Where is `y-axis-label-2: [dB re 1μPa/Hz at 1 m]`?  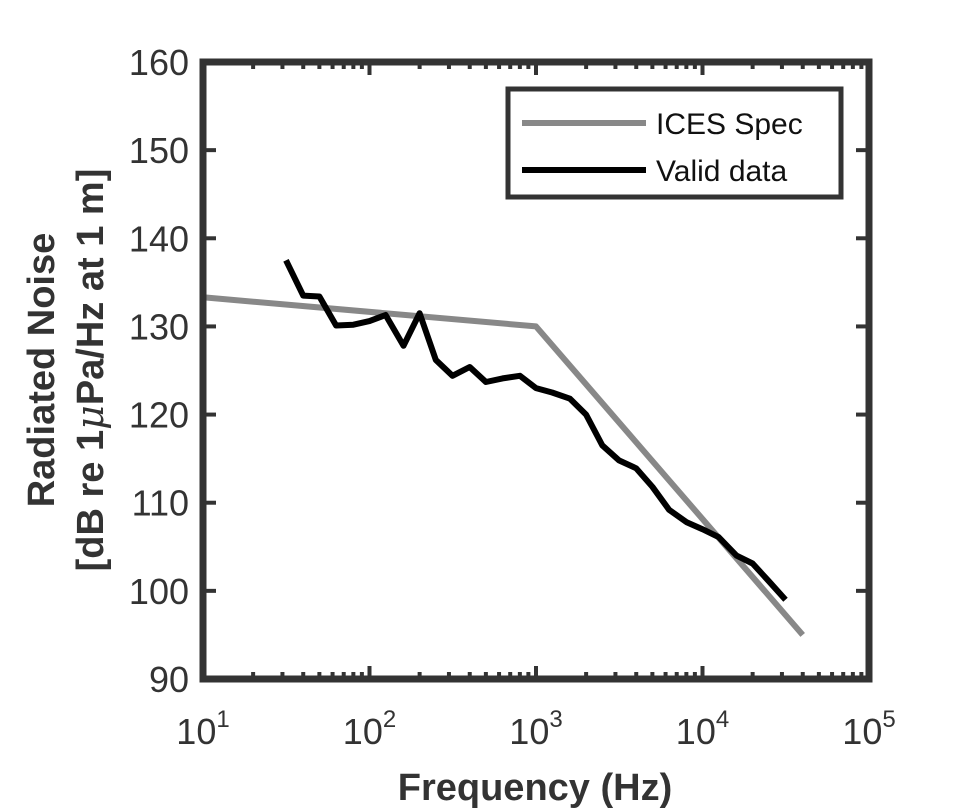 y-axis-label-2: [dB re 1μPa/Hz at 1 m] is located at coordinates (90, 370).